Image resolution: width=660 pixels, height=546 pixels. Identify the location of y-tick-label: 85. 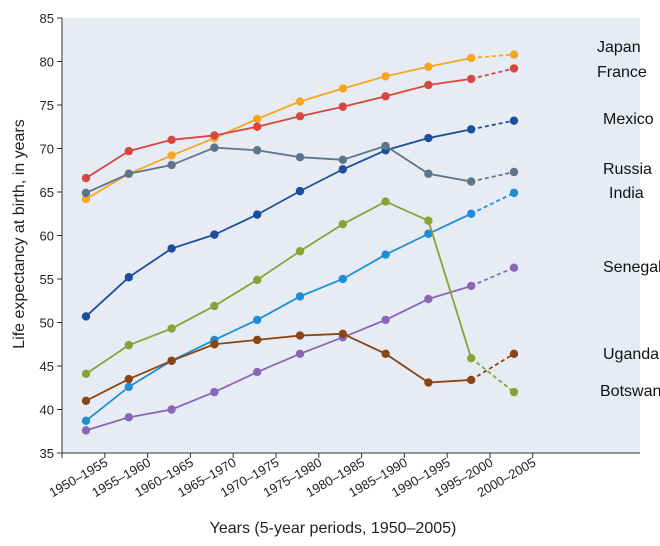
(47, 18).